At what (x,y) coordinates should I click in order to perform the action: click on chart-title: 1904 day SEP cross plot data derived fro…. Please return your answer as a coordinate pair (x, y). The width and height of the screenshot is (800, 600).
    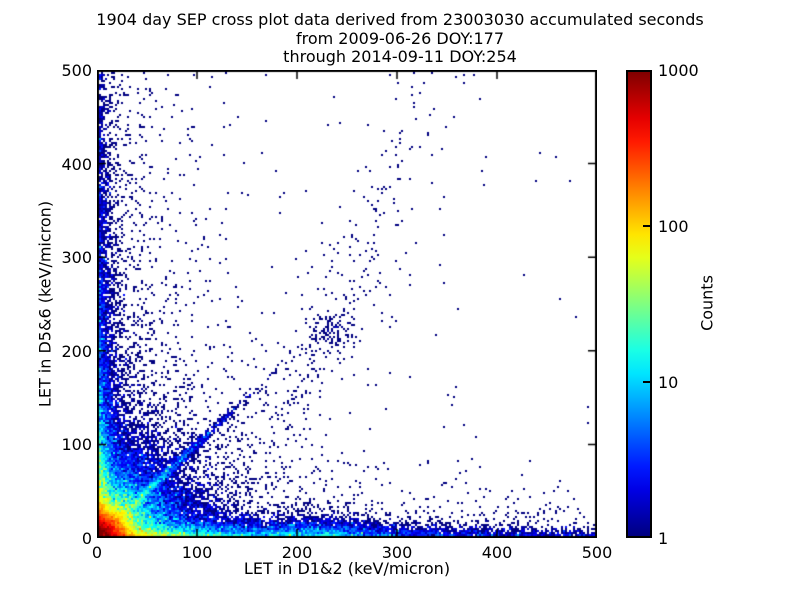
    Looking at the image, I should click on (400, 38).